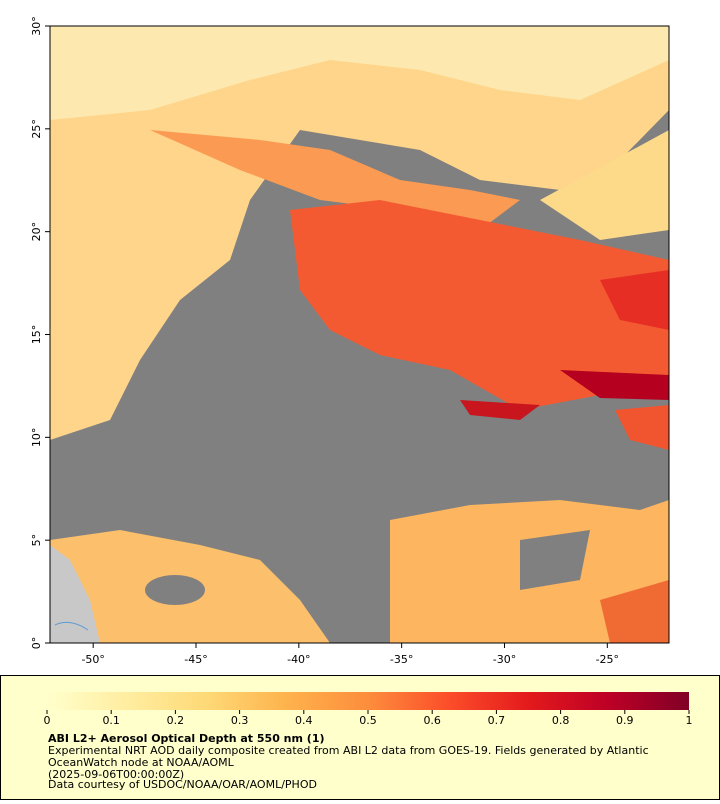 This screenshot has width=720, height=804. What do you see at coordinates (504, 659) in the screenshot?
I see `x-tick-label: -30°` at bounding box center [504, 659].